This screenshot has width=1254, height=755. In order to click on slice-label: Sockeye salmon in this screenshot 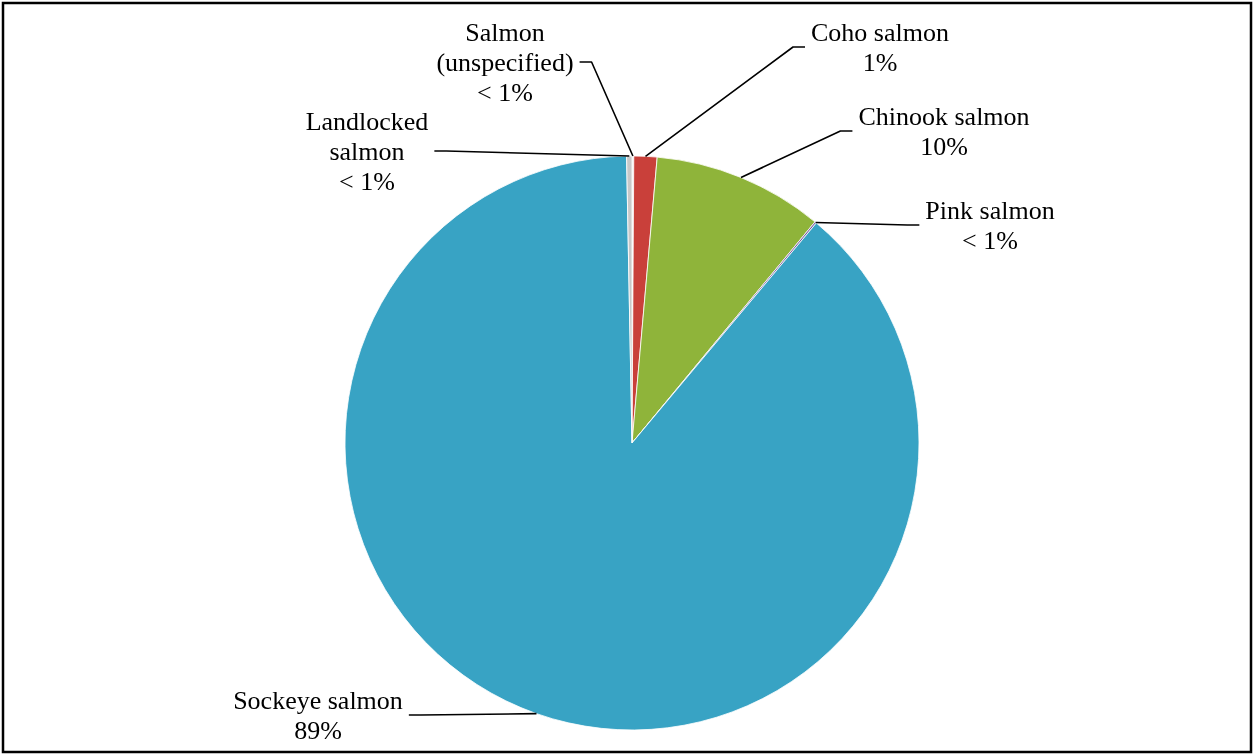, I will do `click(318, 700)`.